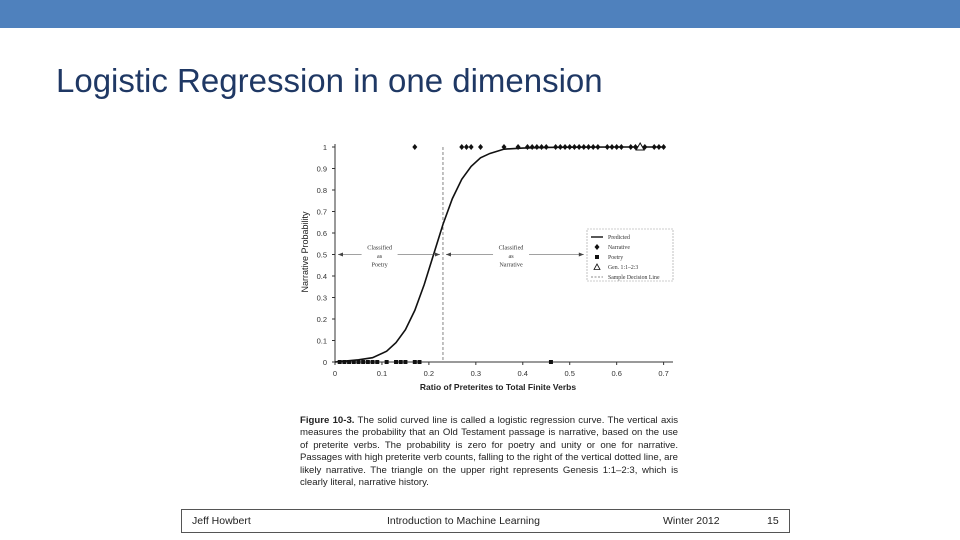  I want to click on poetry-arrowhead-right, so click(437, 254).